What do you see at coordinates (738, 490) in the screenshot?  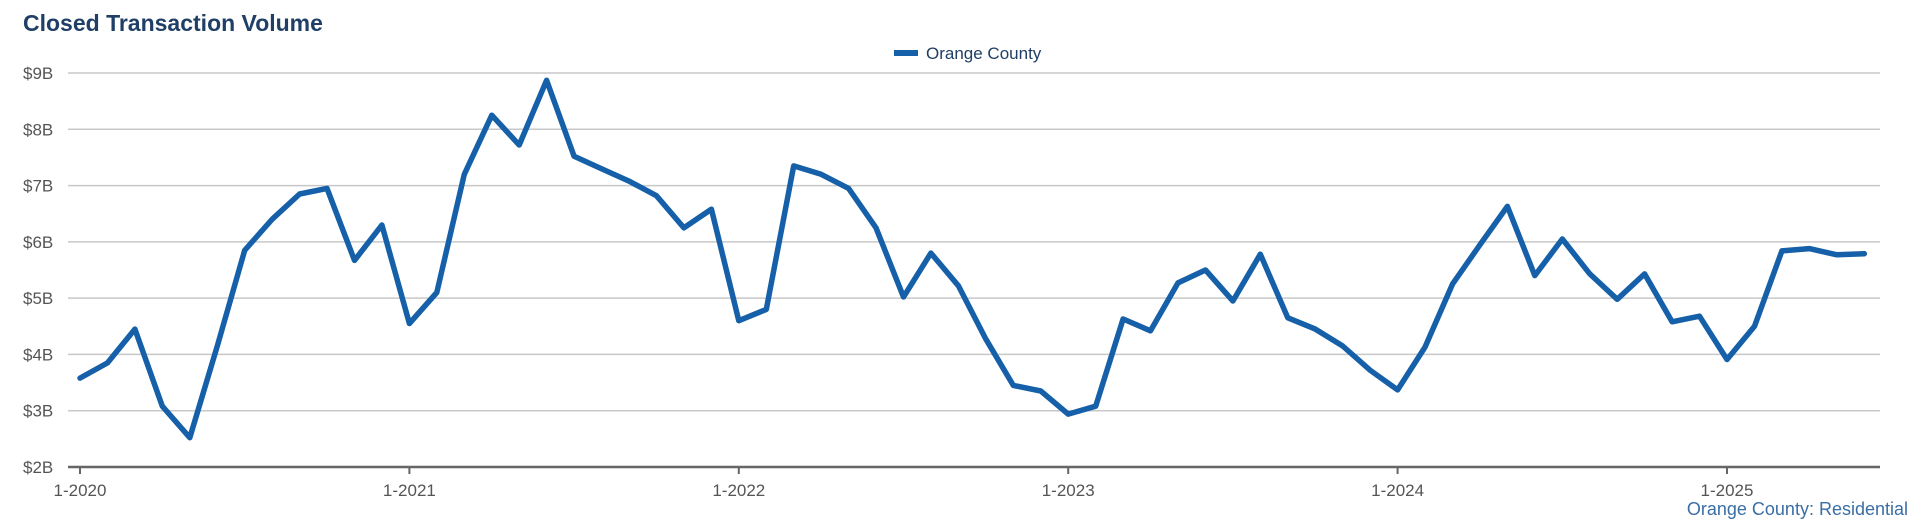 I see `x-tick-label: 1-2022` at bounding box center [738, 490].